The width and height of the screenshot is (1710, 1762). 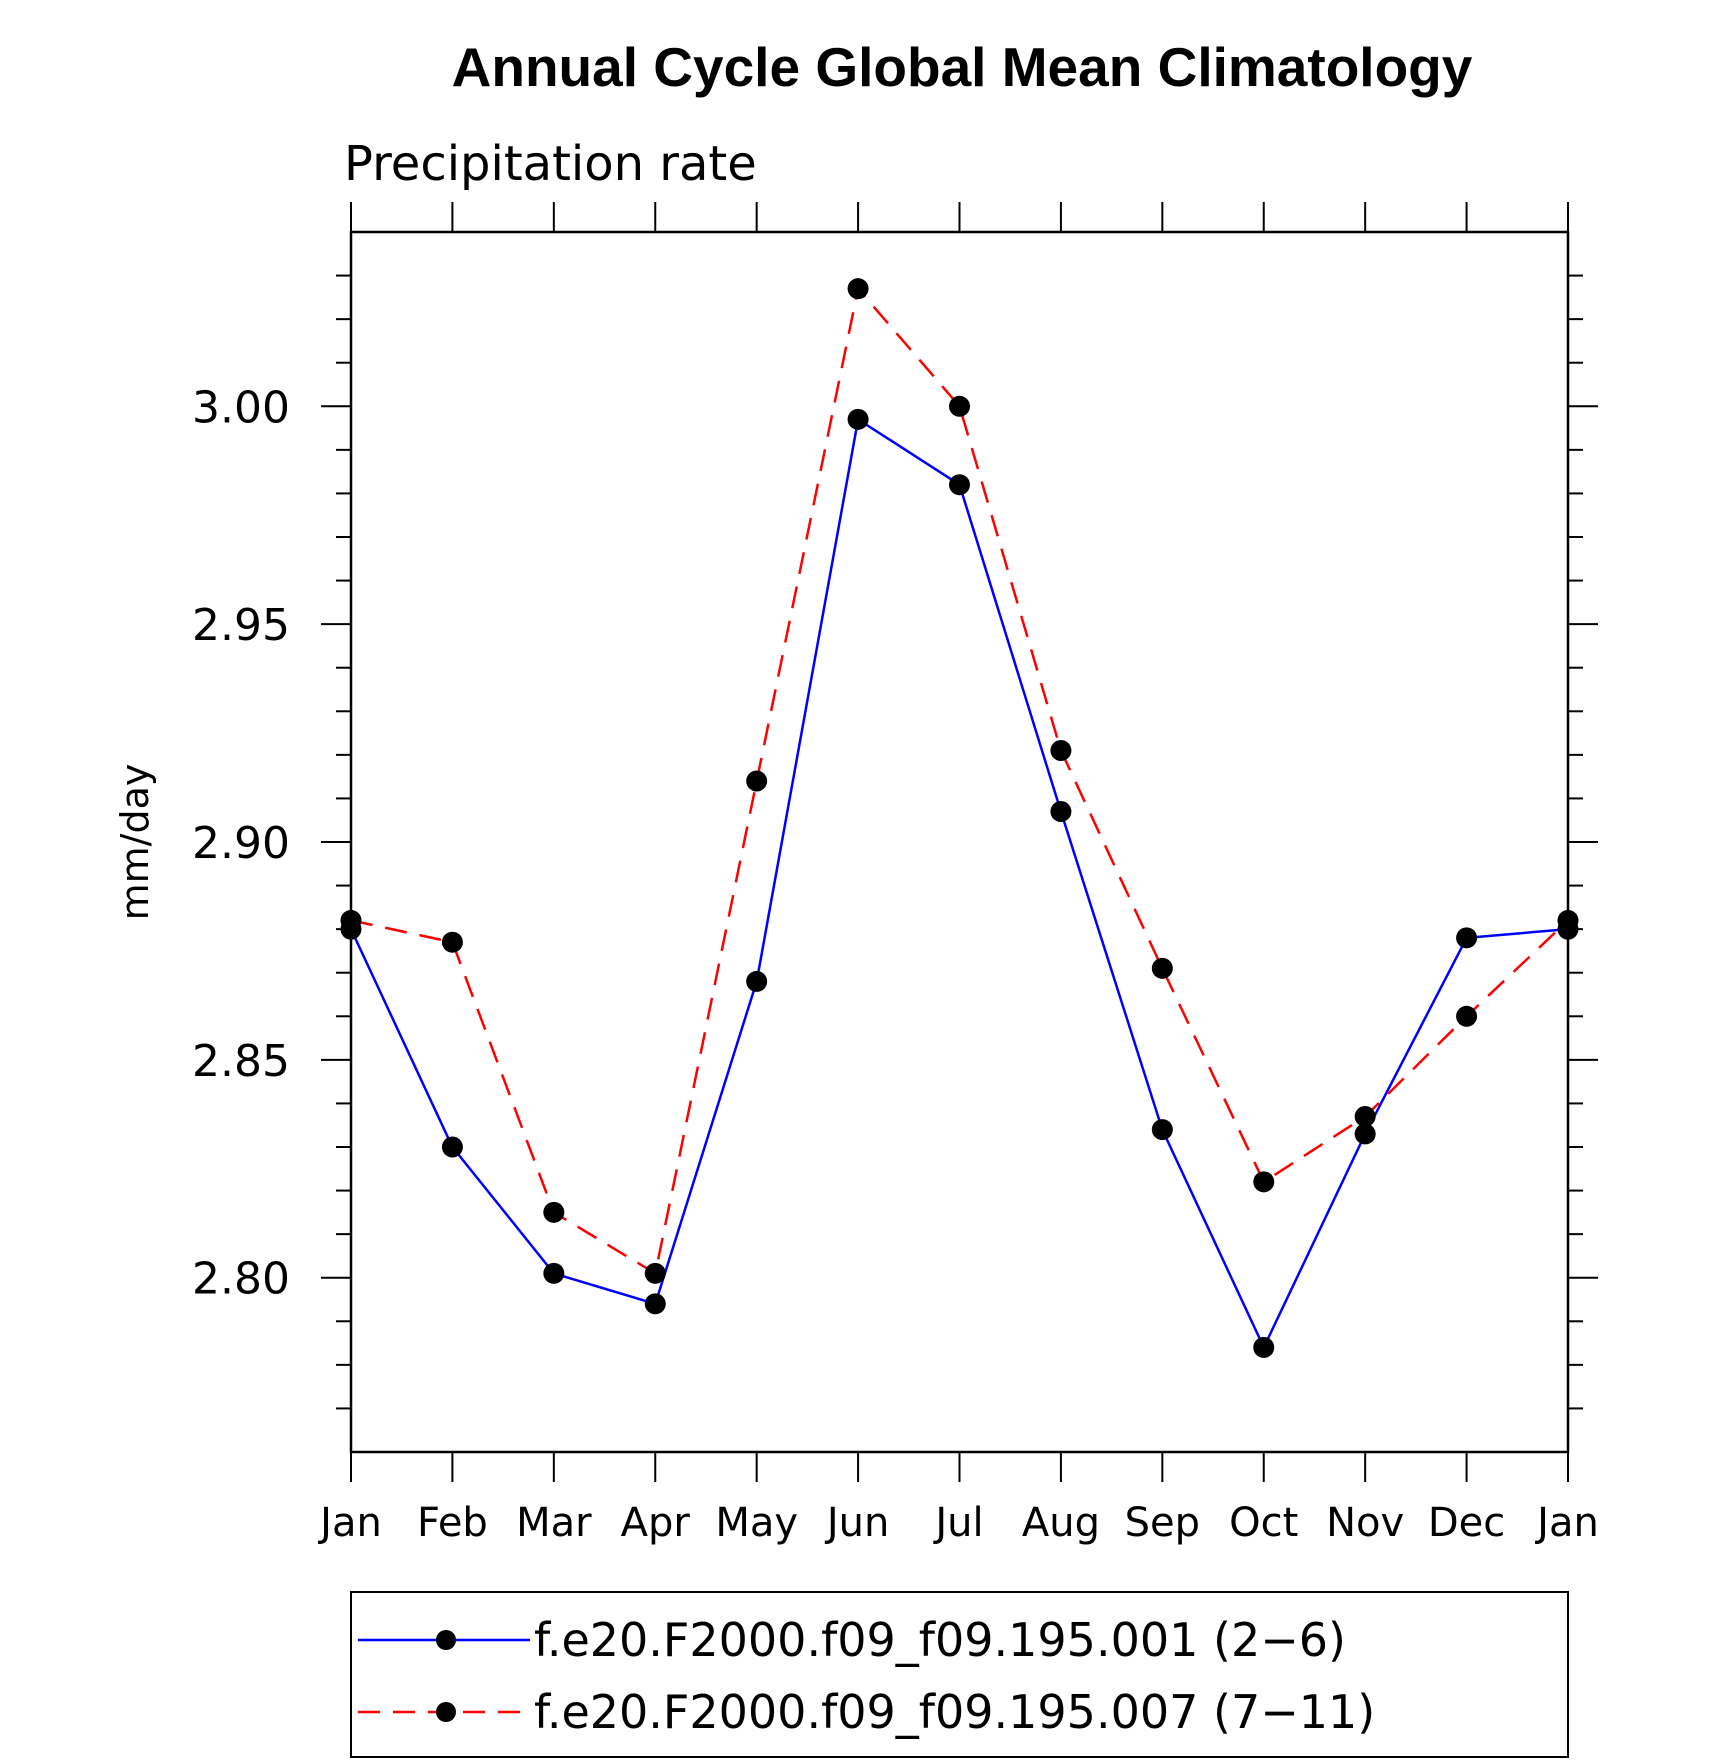 I want to click on legend-box, so click(x=959, y=1674).